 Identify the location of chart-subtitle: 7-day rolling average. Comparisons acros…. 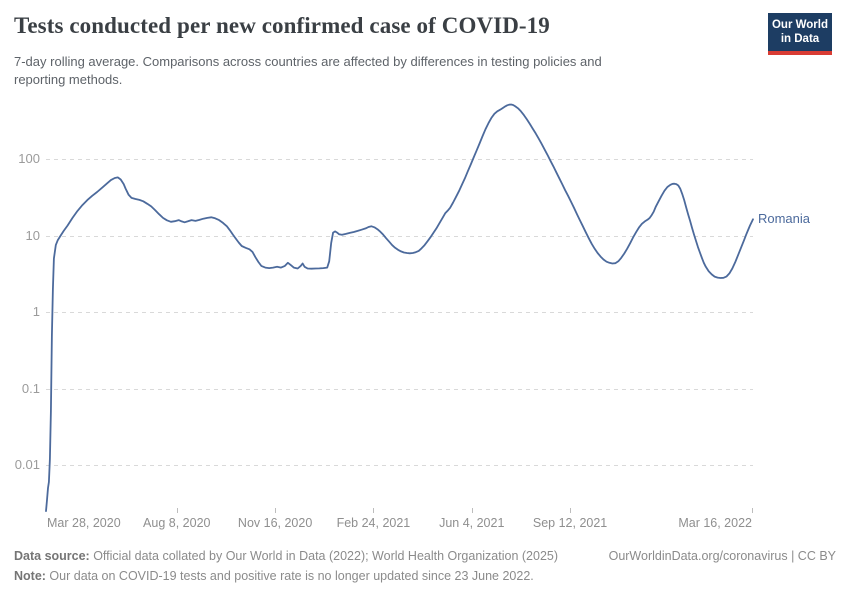
(364, 71).